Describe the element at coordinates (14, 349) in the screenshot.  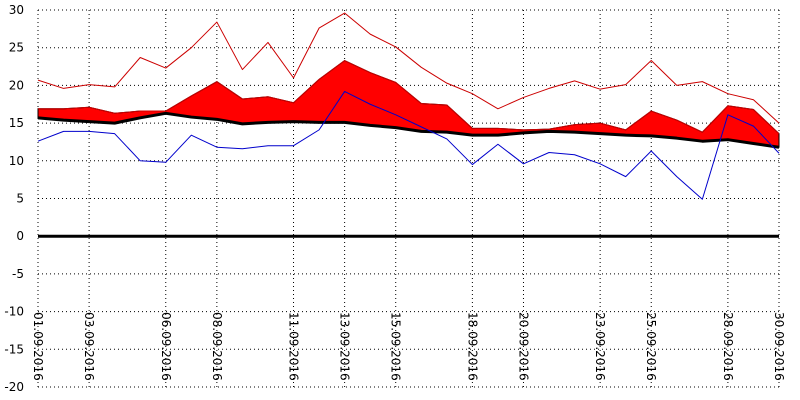
I see `y-tick-label: -15` at that location.